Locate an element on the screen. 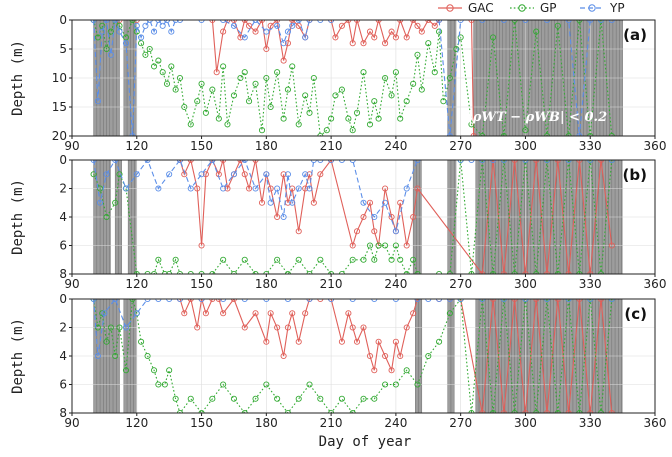 Image resolution: width=672 pixels, height=457 pixels. y-tick-label: 15 is located at coordinates (59, 107).